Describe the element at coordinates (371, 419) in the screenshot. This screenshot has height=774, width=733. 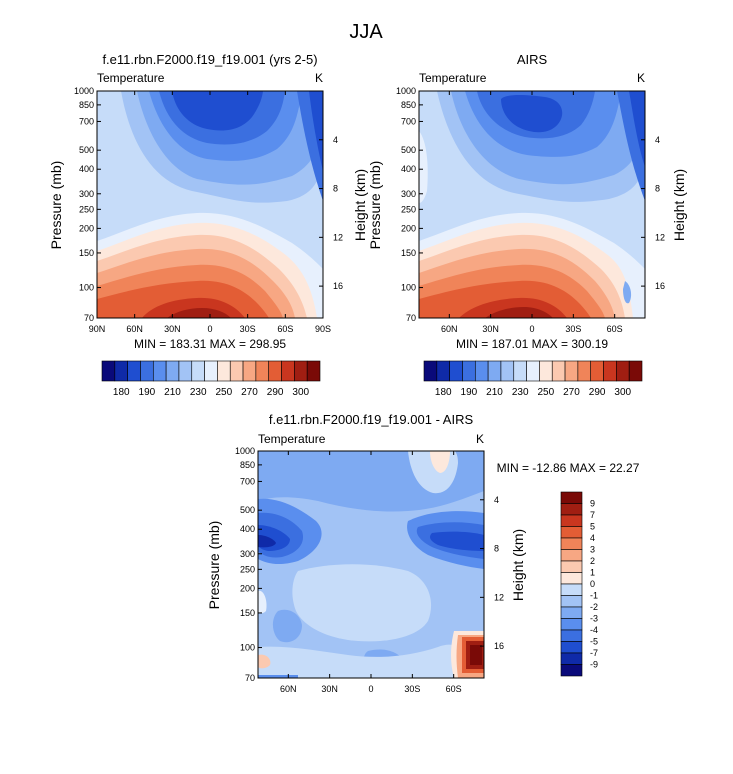
I see `panel-title: f.e11.rbn.F2000.f19_f19.001 - AIRS` at that location.